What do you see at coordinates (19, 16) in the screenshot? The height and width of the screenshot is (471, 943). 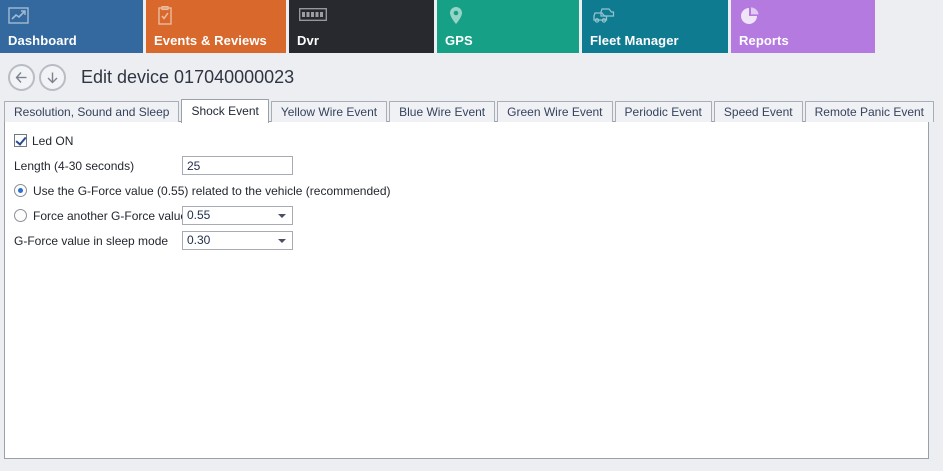 I see `chart-line-icon` at bounding box center [19, 16].